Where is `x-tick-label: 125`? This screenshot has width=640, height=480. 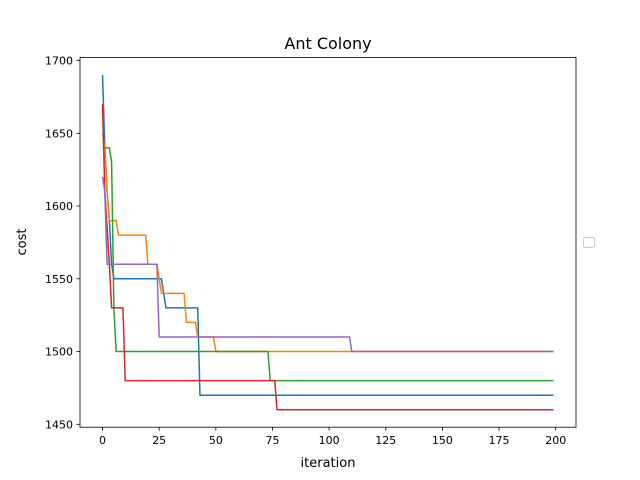 x-tick-label: 125 is located at coordinates (385, 440).